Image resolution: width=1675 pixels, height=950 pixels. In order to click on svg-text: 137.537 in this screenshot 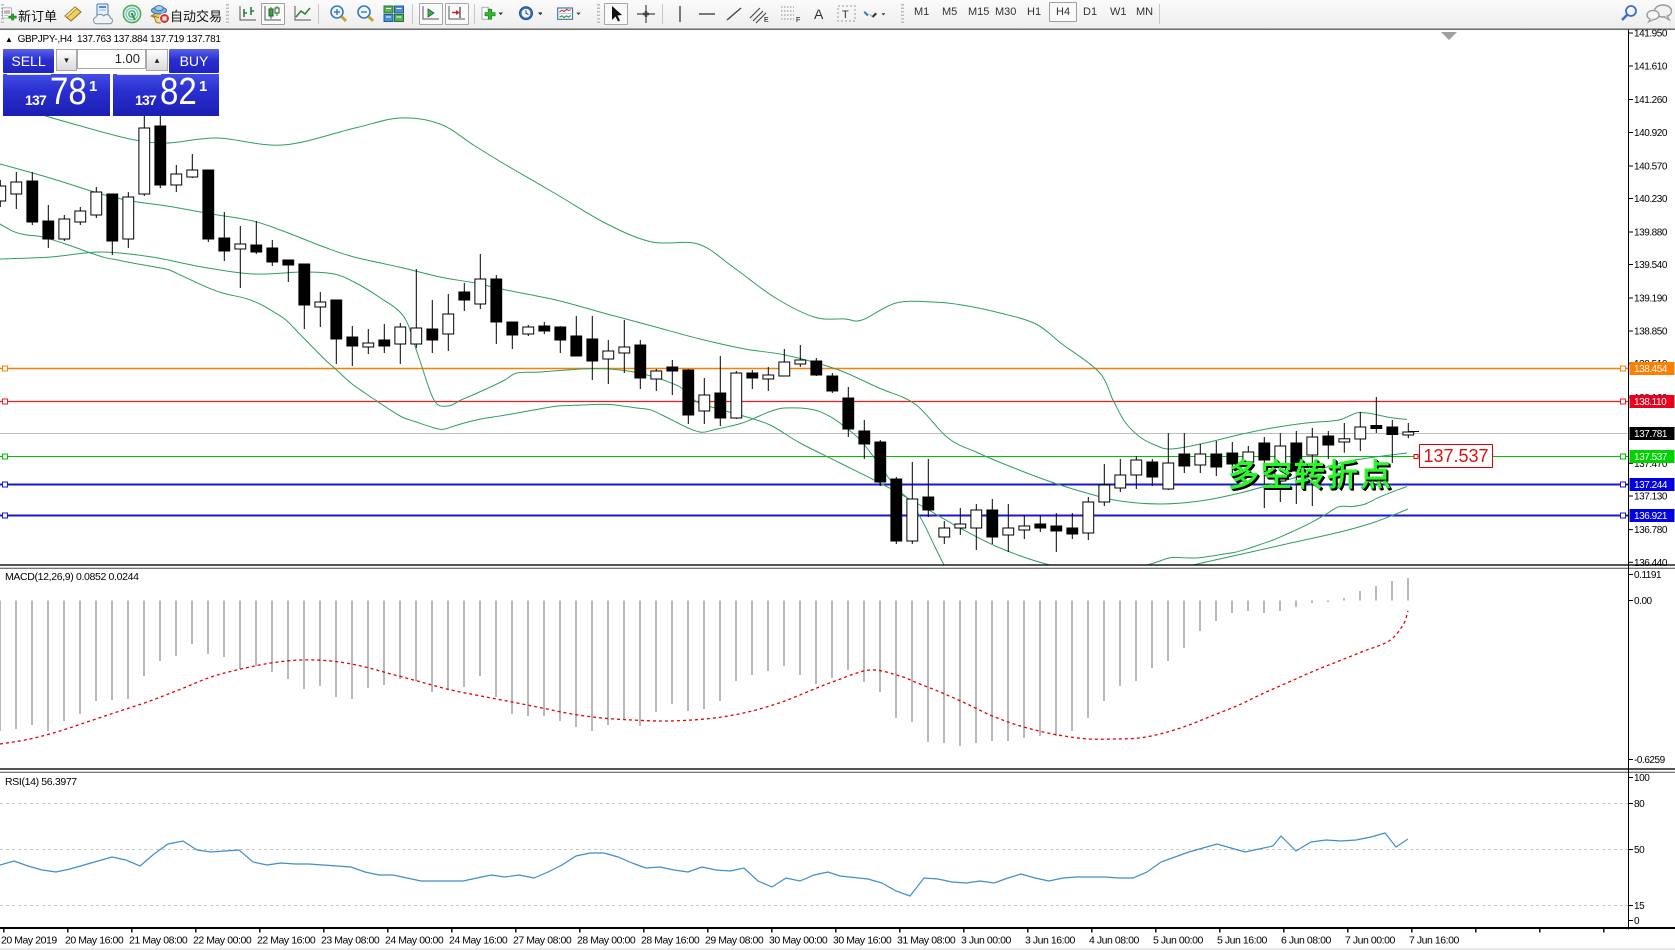, I will do `click(1651, 457)`.